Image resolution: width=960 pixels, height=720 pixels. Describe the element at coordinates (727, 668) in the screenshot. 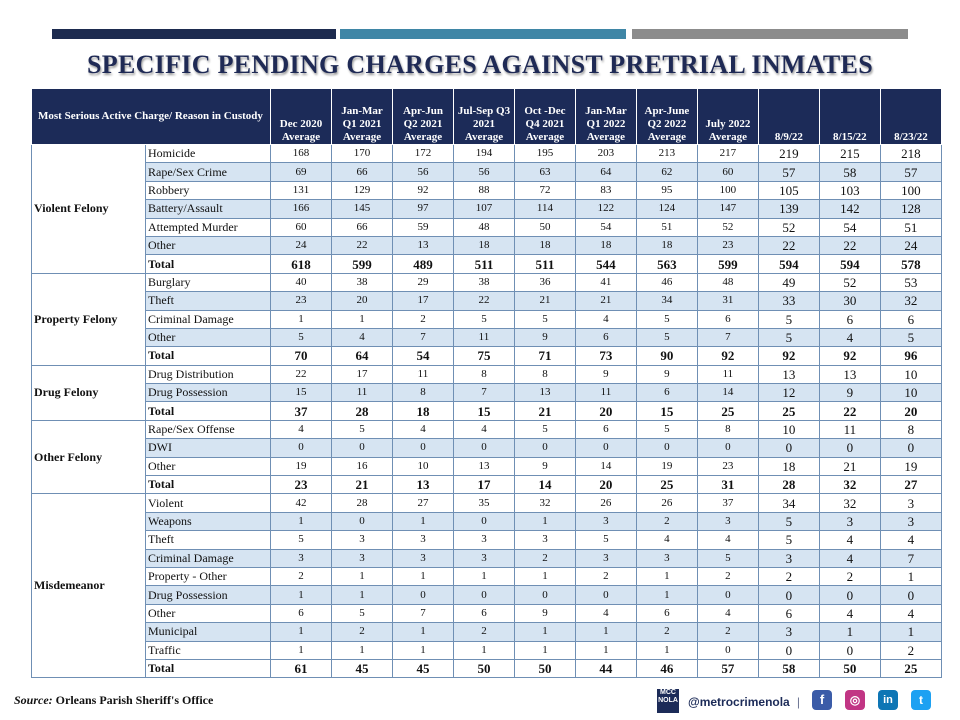

I see `value-cell: 57` at that location.